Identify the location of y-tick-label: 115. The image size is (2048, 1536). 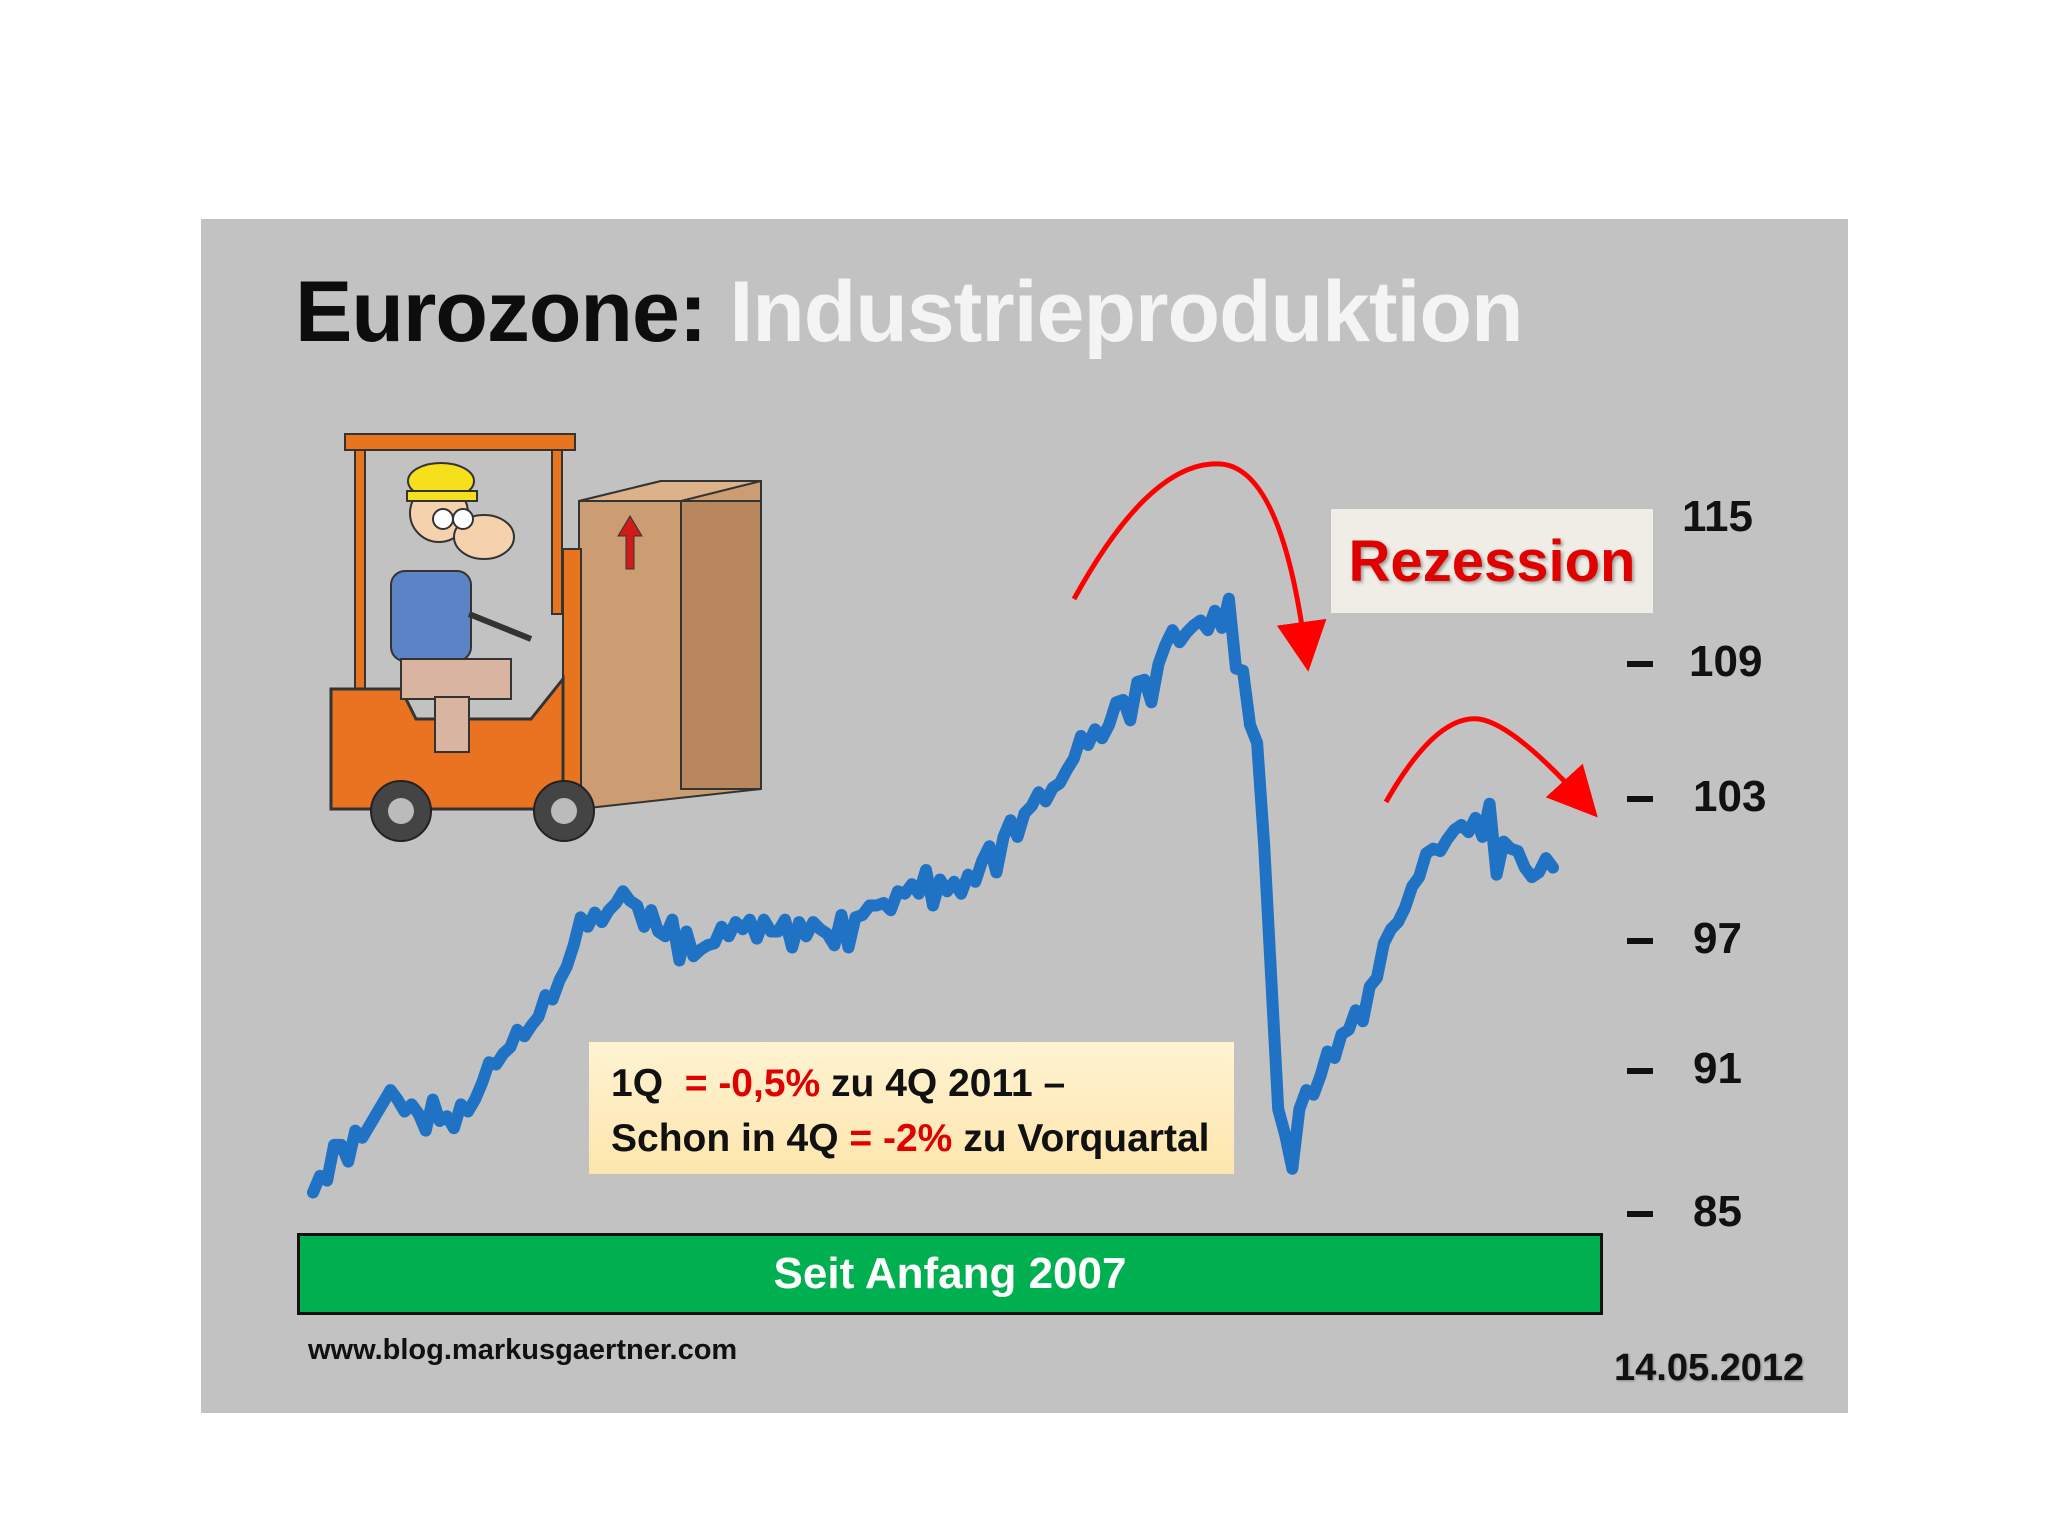
(1717, 516).